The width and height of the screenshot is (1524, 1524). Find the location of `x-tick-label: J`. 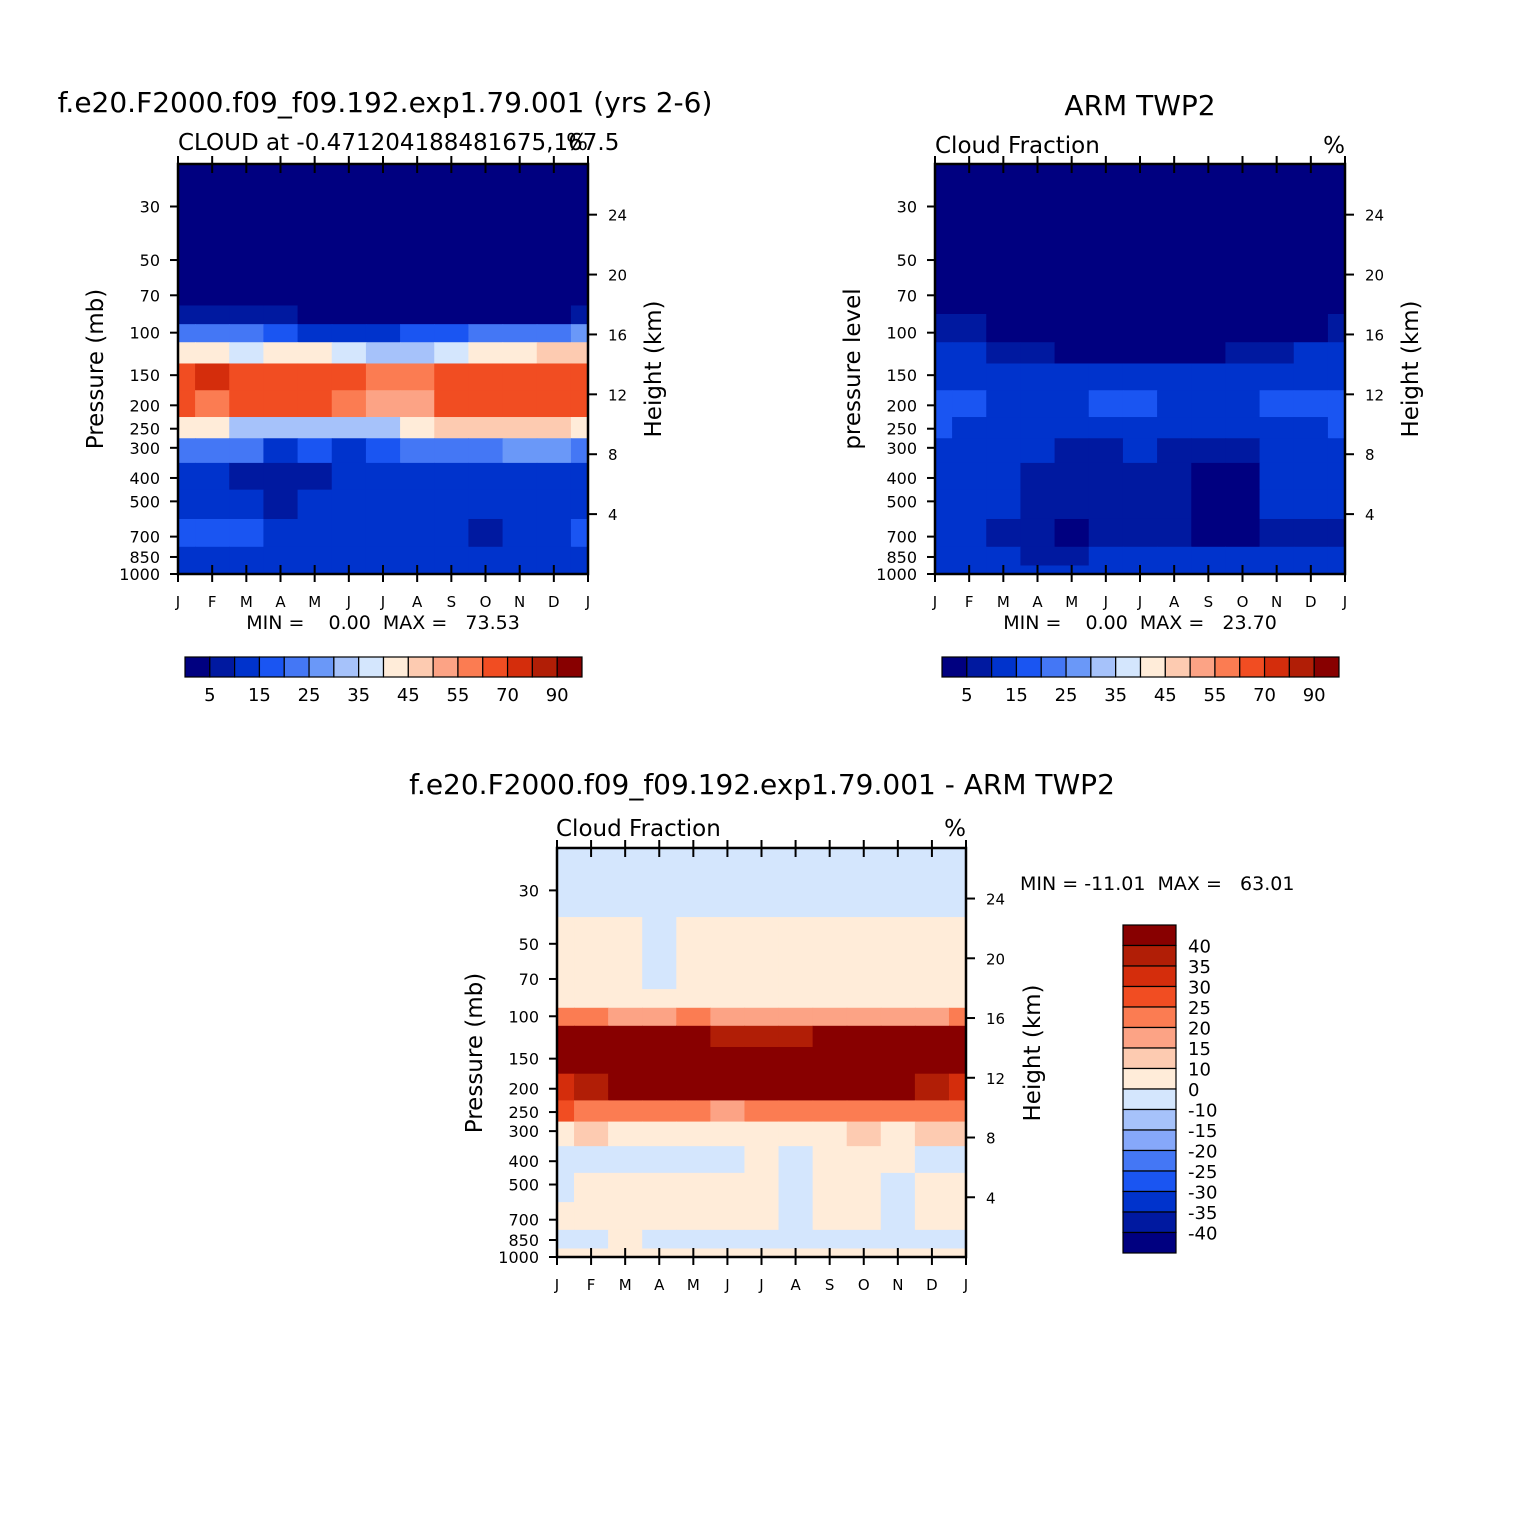

x-tick-label: J is located at coordinates (1139, 602).